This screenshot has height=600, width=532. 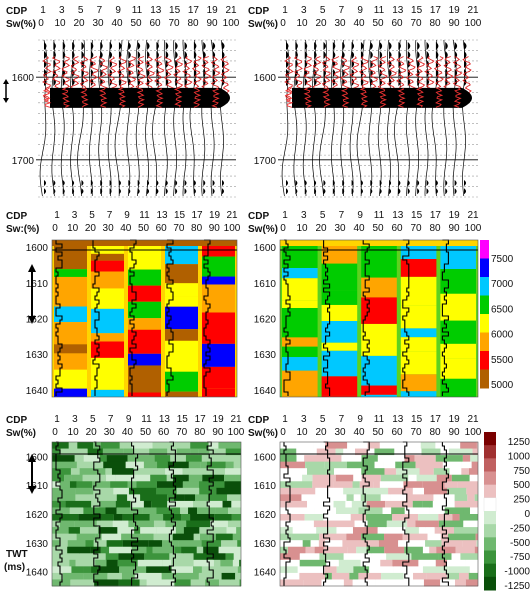 I want to click on cdp-tick: 9, so click(x=127, y=215).